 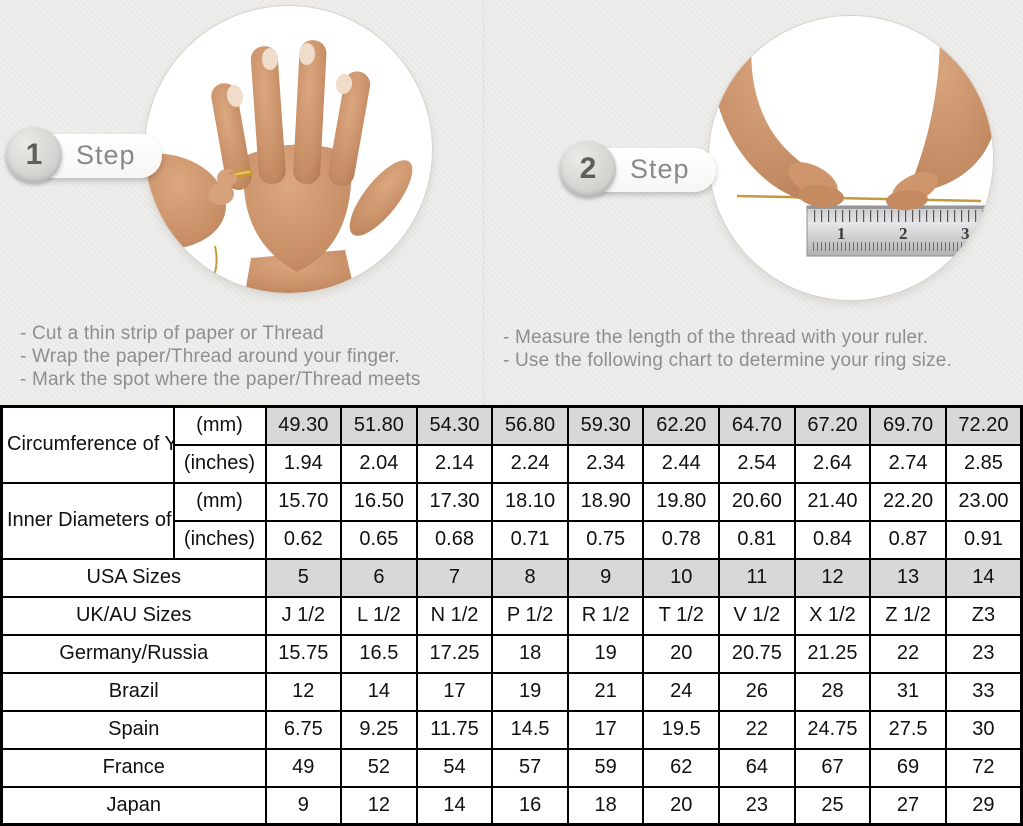 I want to click on table-cell: 15.75, so click(x=303, y=653).